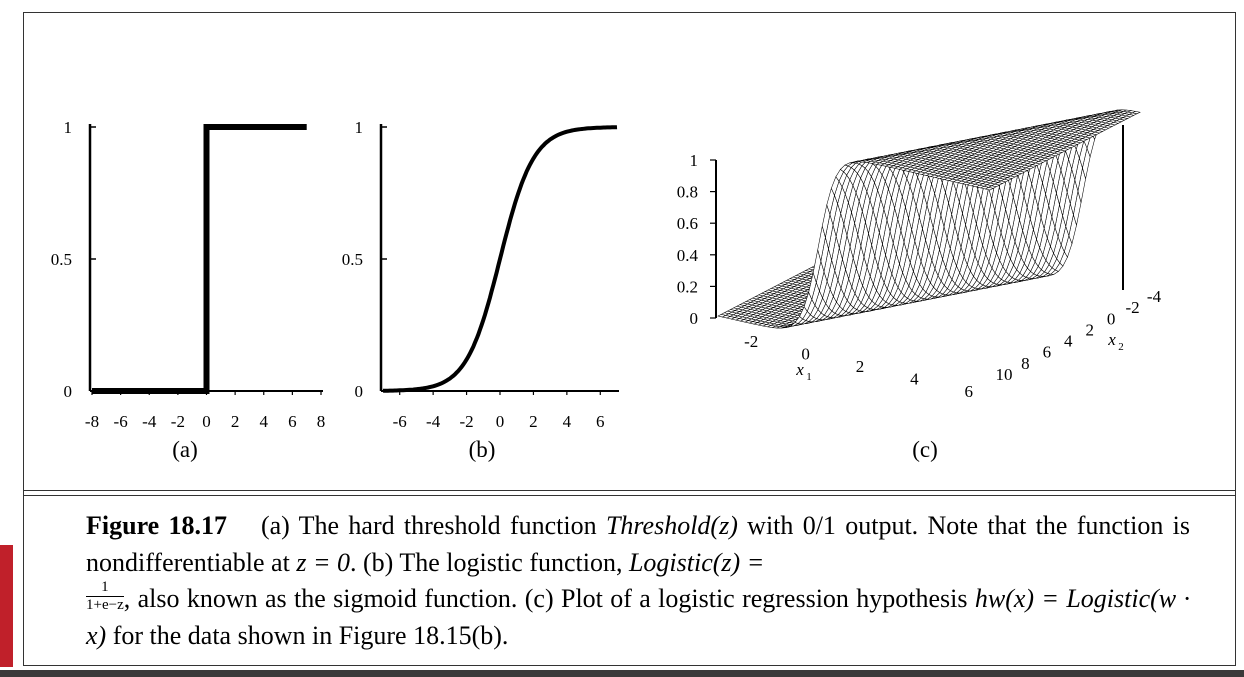 Image resolution: width=1244 pixels, height=677 pixels. What do you see at coordinates (799, 369) in the screenshot?
I see `x1-axis-label: x` at bounding box center [799, 369].